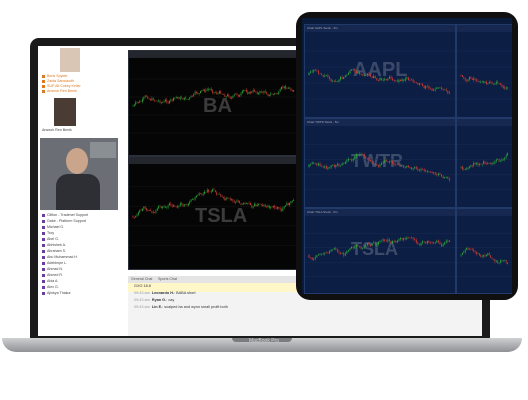 The image size is (528, 400). I want to click on chart-symbol-bottom: TSLA, so click(221, 216).